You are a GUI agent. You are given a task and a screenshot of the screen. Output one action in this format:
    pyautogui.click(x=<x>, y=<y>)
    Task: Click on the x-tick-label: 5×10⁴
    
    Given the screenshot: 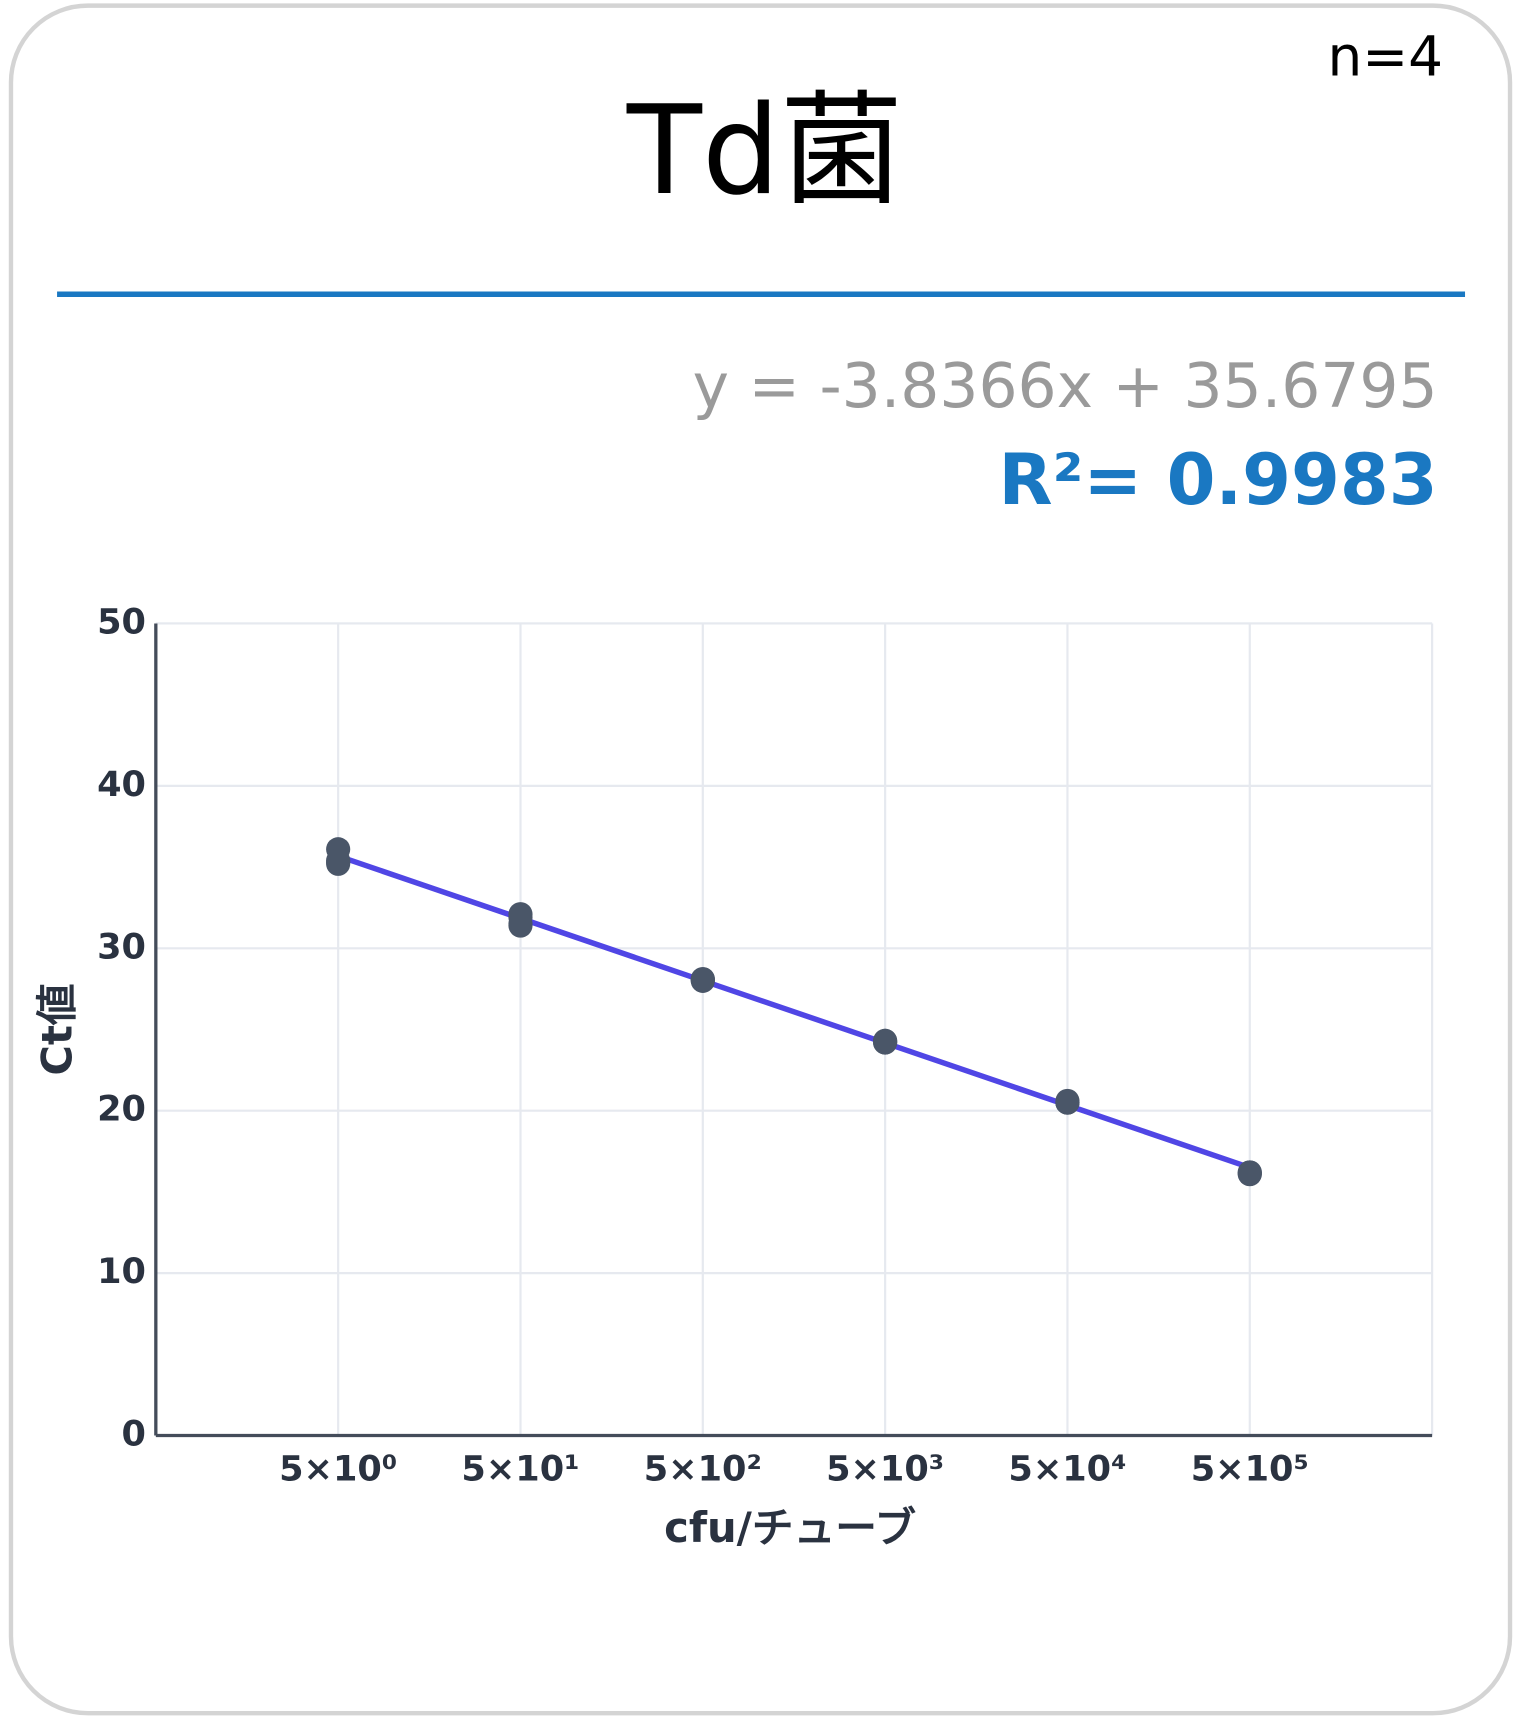 What is the action you would take?
    pyautogui.click(x=1067, y=1469)
    